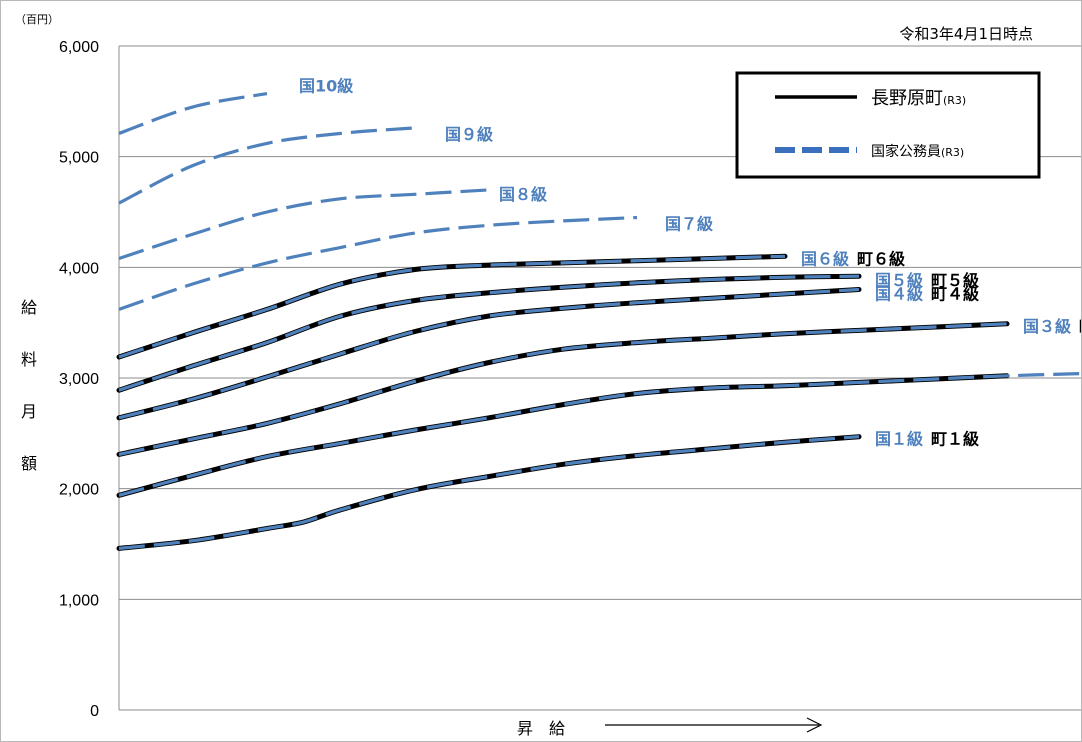 This screenshot has width=1082, height=742. Describe the element at coordinates (541, 728) in the screenshot. I see `x-axis-label: 昇 給` at that location.